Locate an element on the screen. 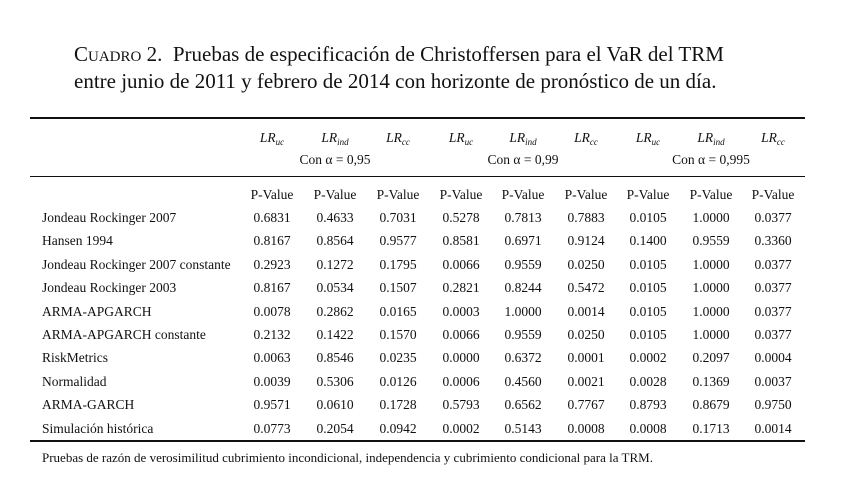  row-label: Hansen 1994 is located at coordinates (77, 241).